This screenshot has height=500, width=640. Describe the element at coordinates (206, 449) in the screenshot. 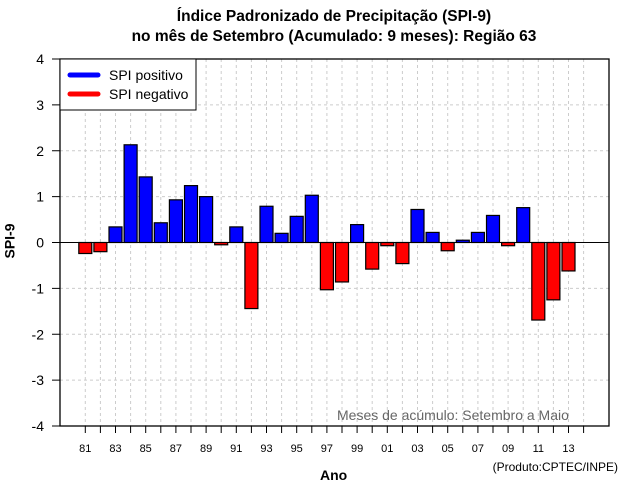

I see `x-tick-label: 89` at that location.